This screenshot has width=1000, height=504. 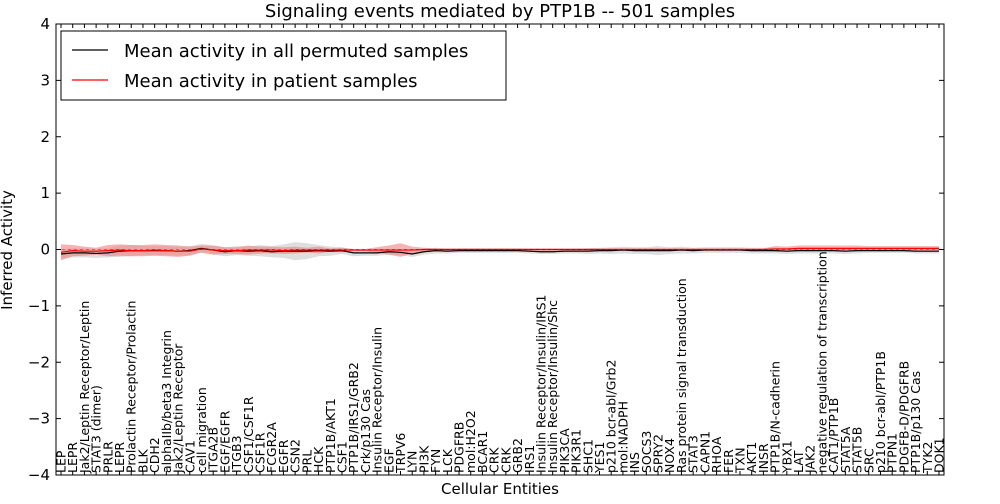 I want to click on x-tick-label: Crk/p130 Cas, so click(x=365, y=431).